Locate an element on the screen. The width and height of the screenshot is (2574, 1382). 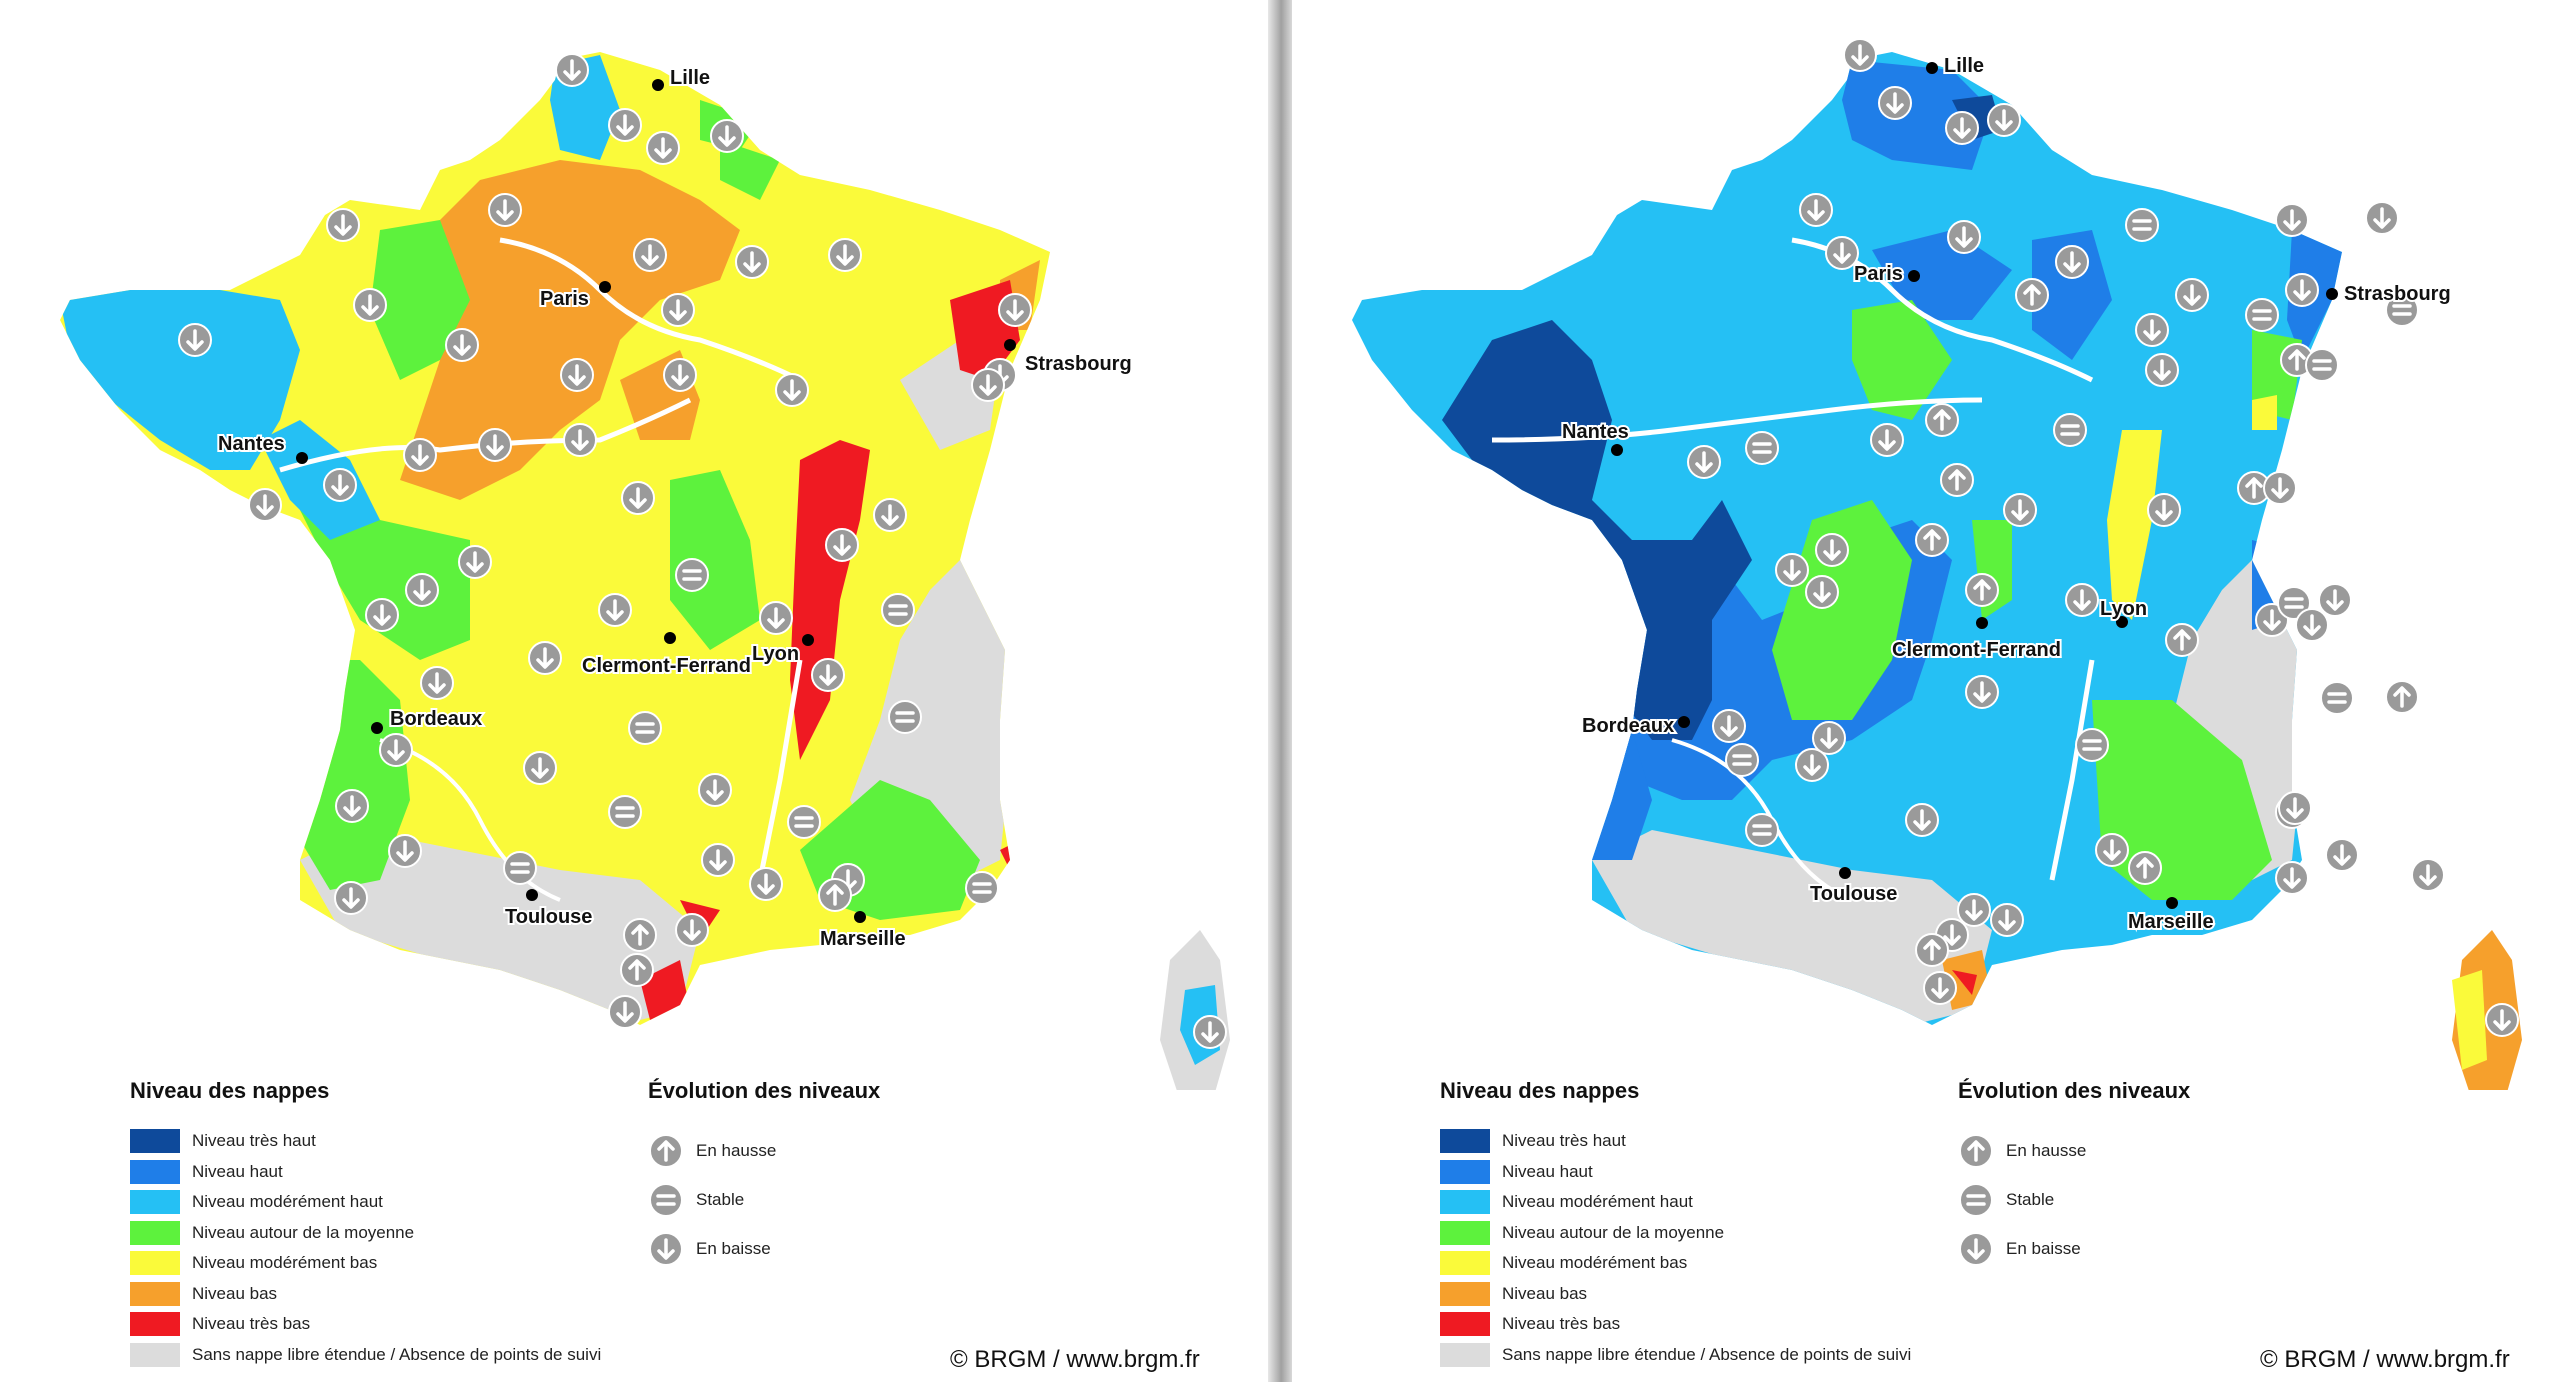
city-nantes: Nantes is located at coordinates (1595, 437).